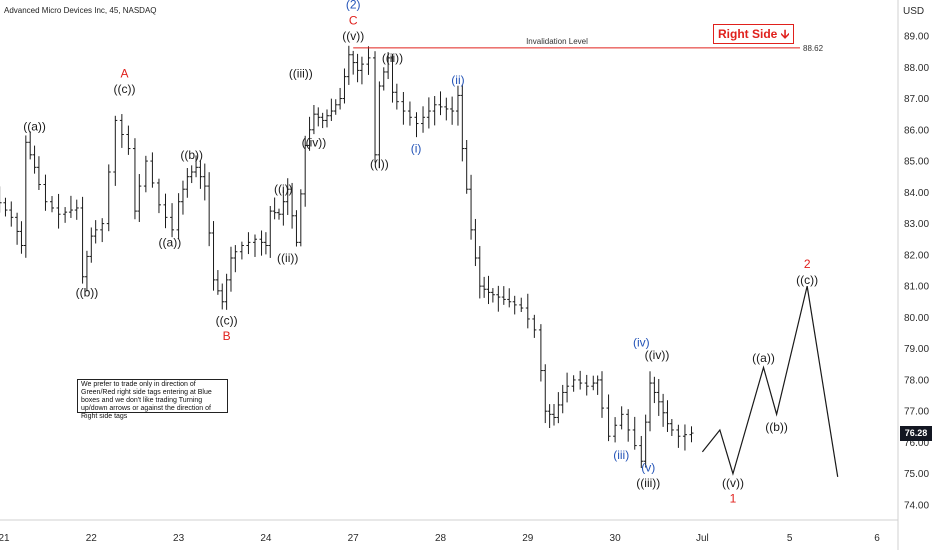 This screenshot has height=550, width=932. What do you see at coordinates (266, 538) in the screenshot?
I see `x-tick-label: 24` at bounding box center [266, 538].